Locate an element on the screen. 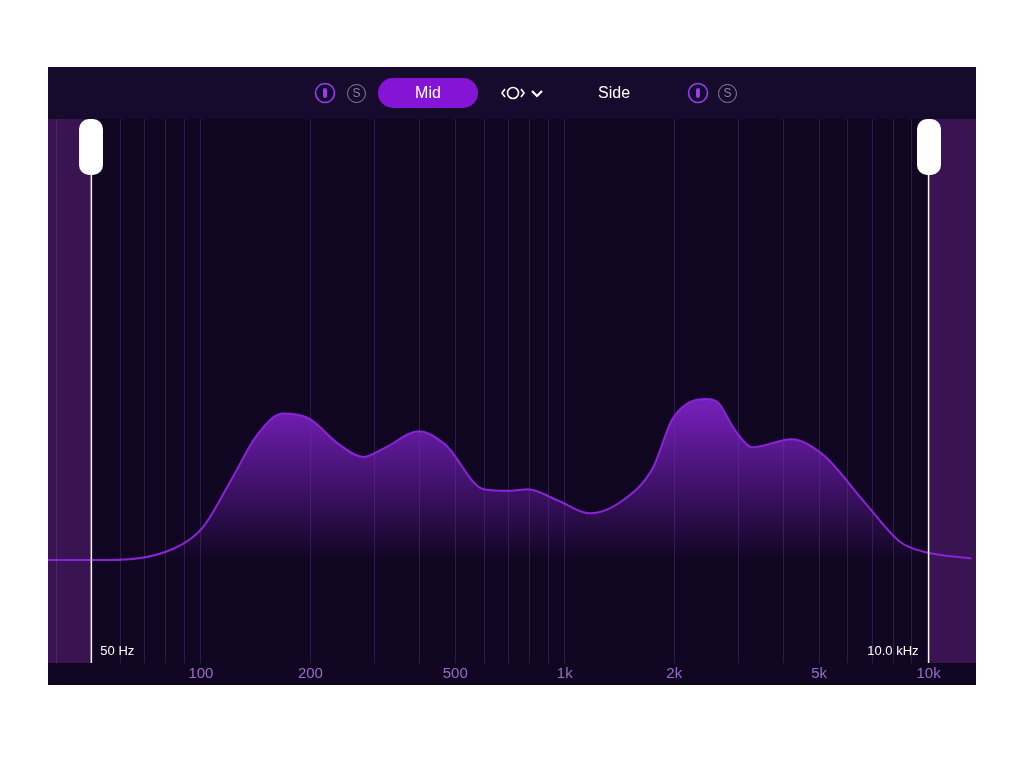 The image size is (1024, 768). ref-line-label: 50 Hz is located at coordinates (117, 650).